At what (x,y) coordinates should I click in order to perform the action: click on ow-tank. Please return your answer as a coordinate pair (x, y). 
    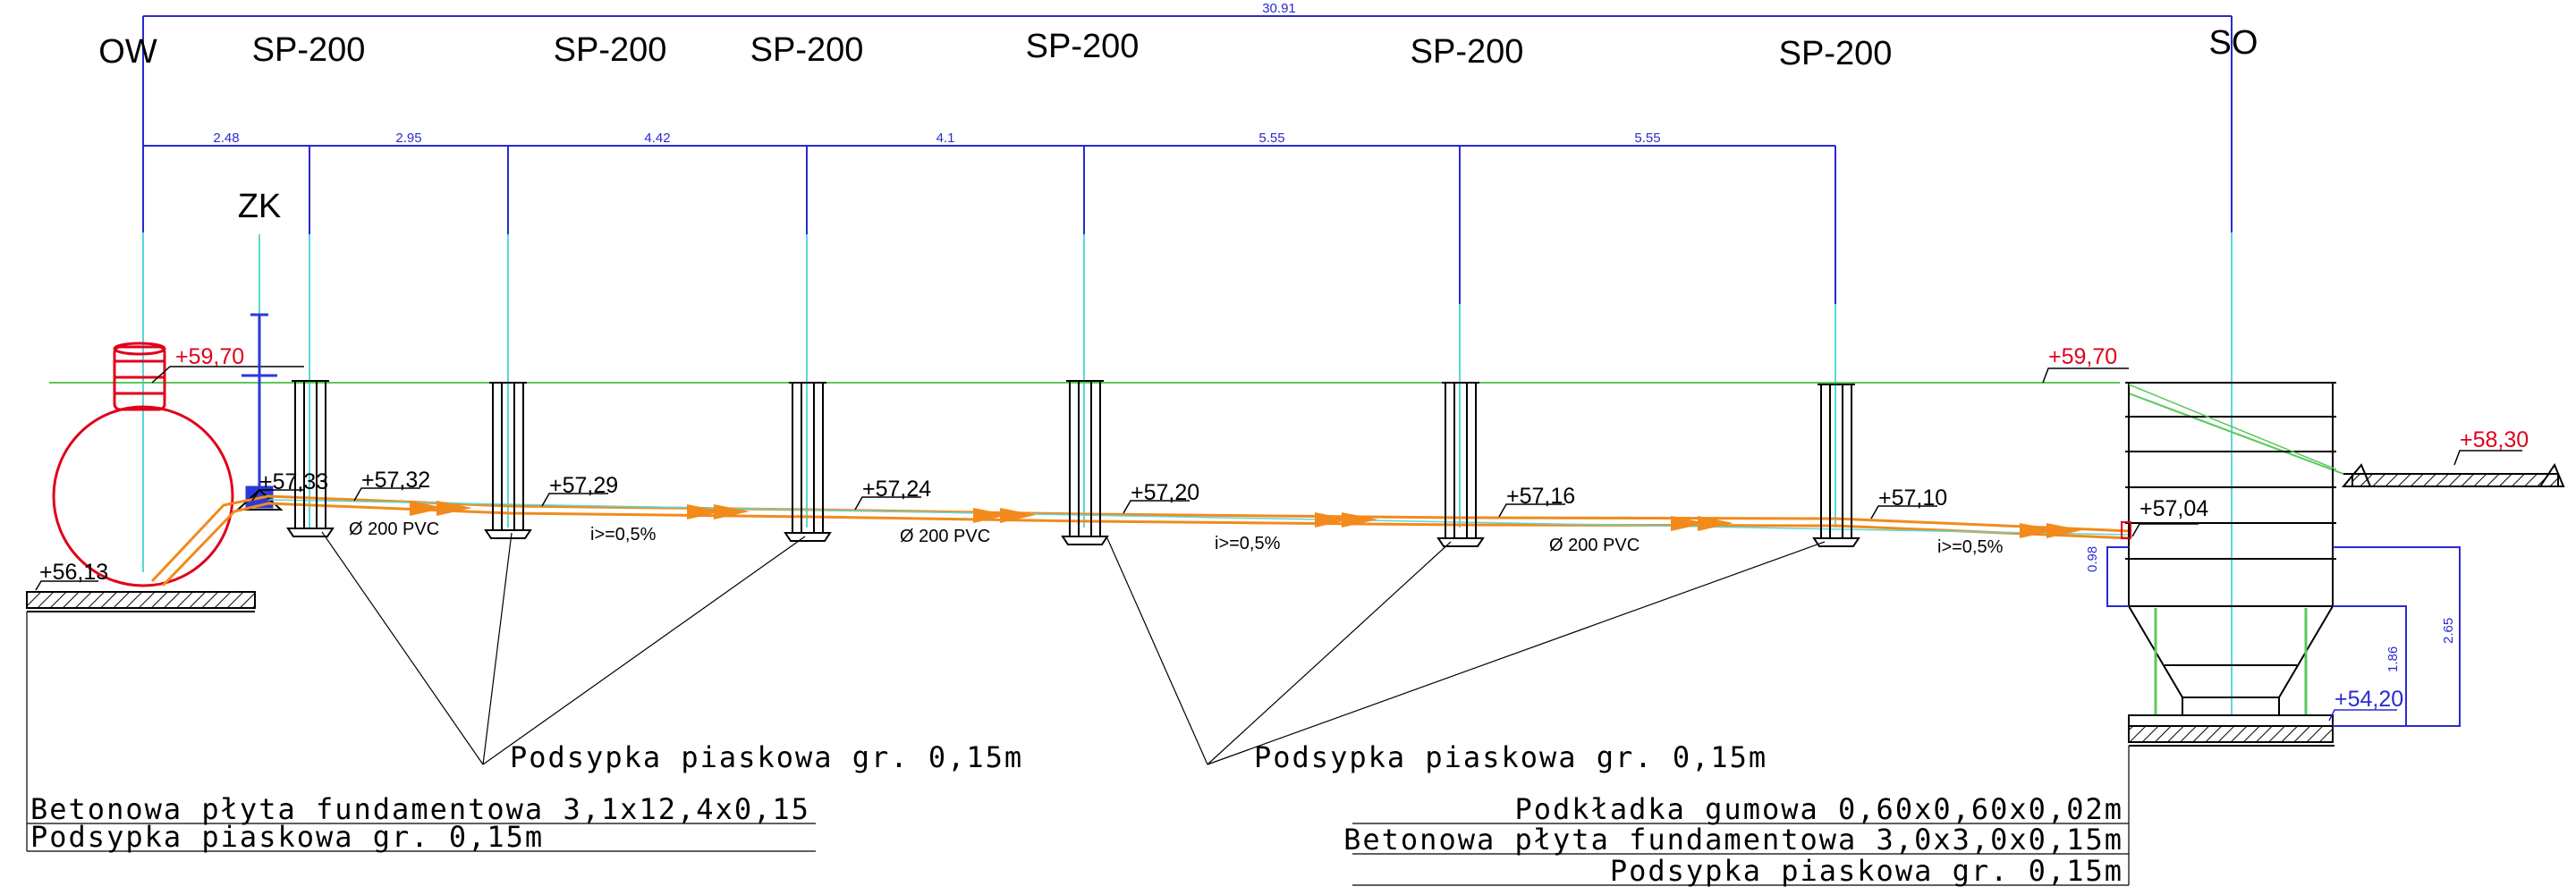
    Looking at the image, I should click on (143, 465).